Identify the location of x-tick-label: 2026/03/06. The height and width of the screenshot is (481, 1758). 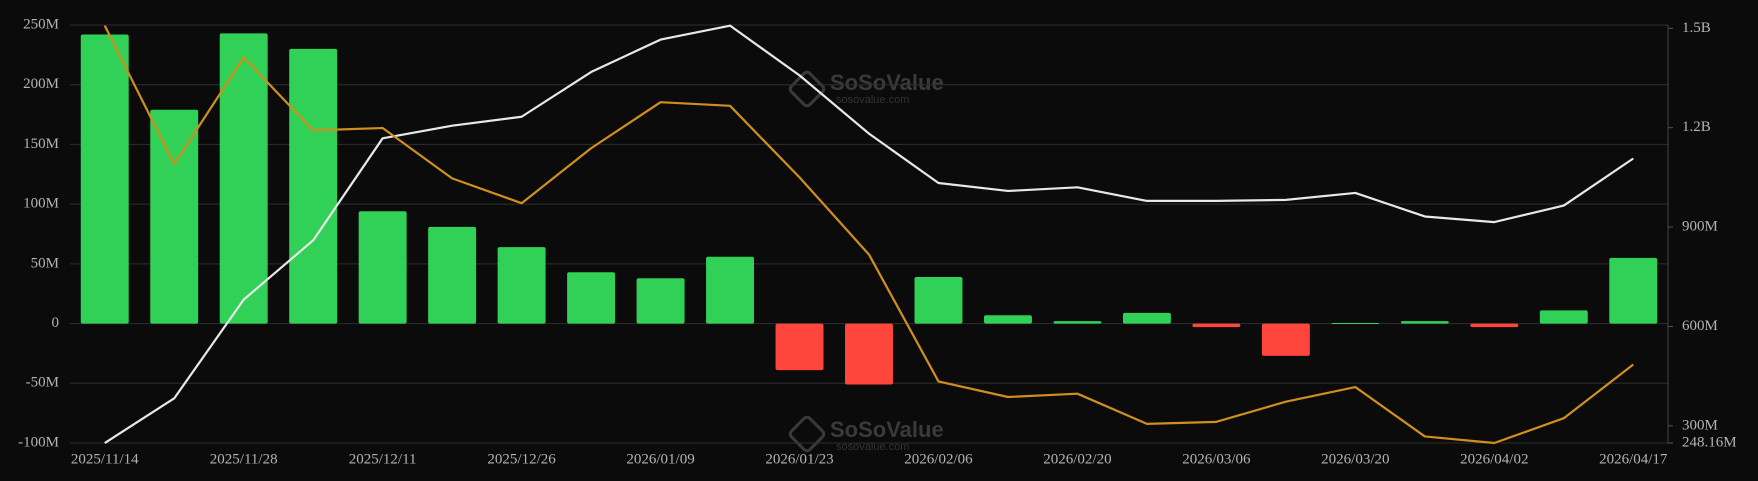
(1216, 459).